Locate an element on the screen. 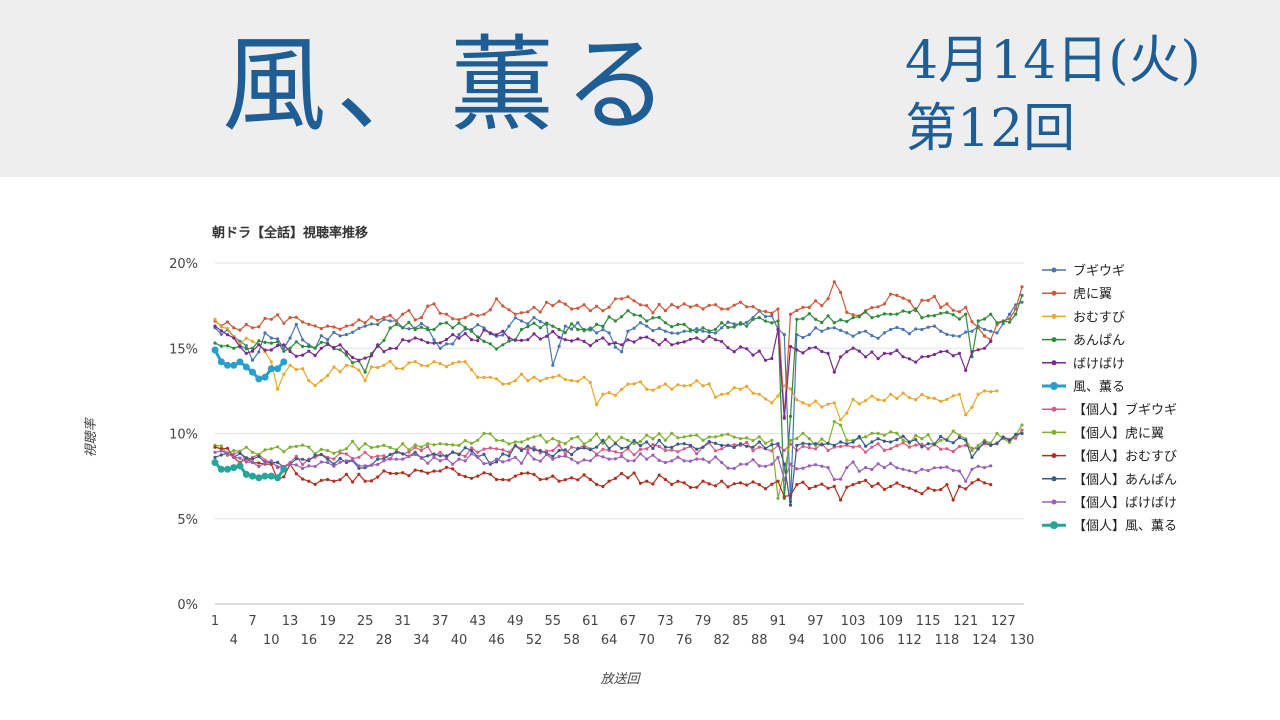  legend-item: 虎に翼 is located at coordinates (1077, 294).